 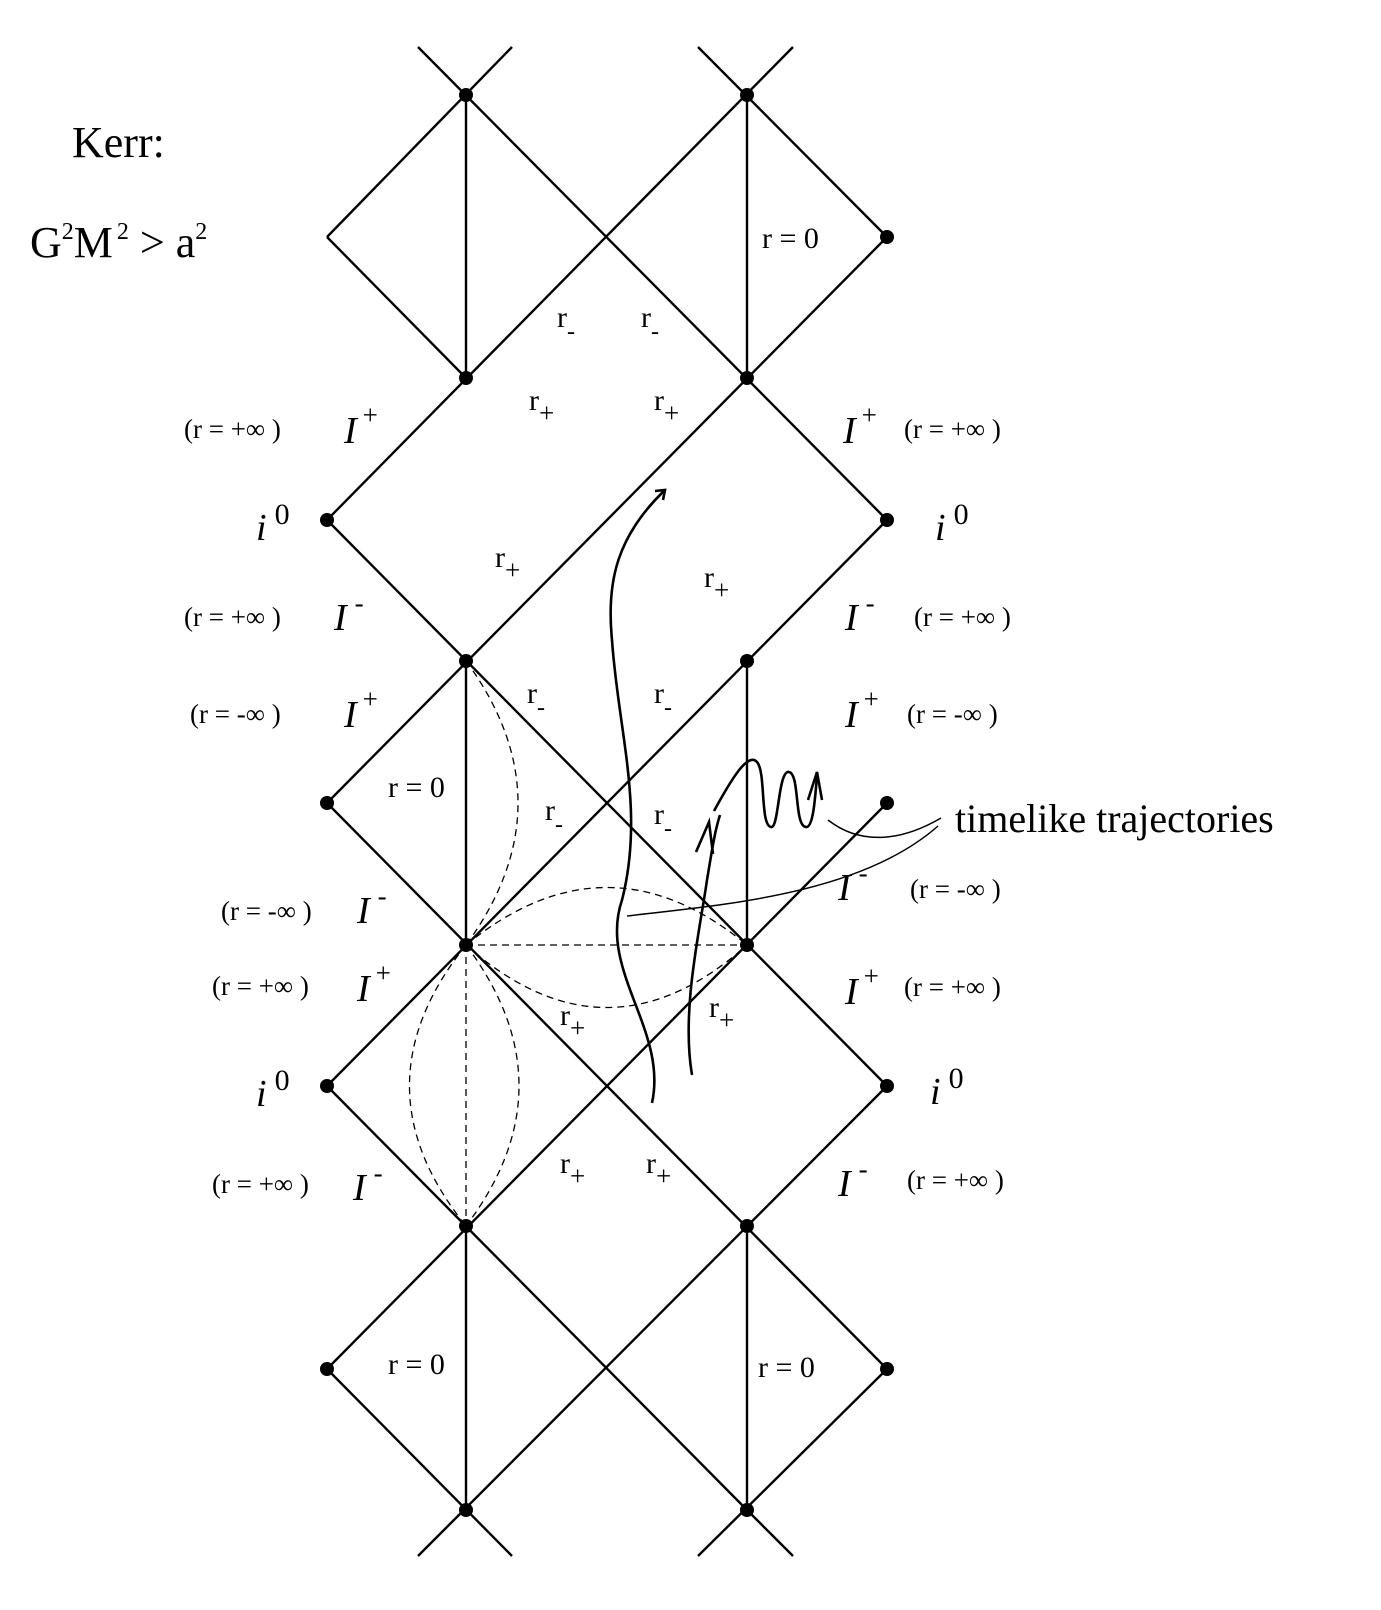 What do you see at coordinates (1114, 818) in the screenshot?
I see `label-timelike-trajectories: timelike trajectories` at bounding box center [1114, 818].